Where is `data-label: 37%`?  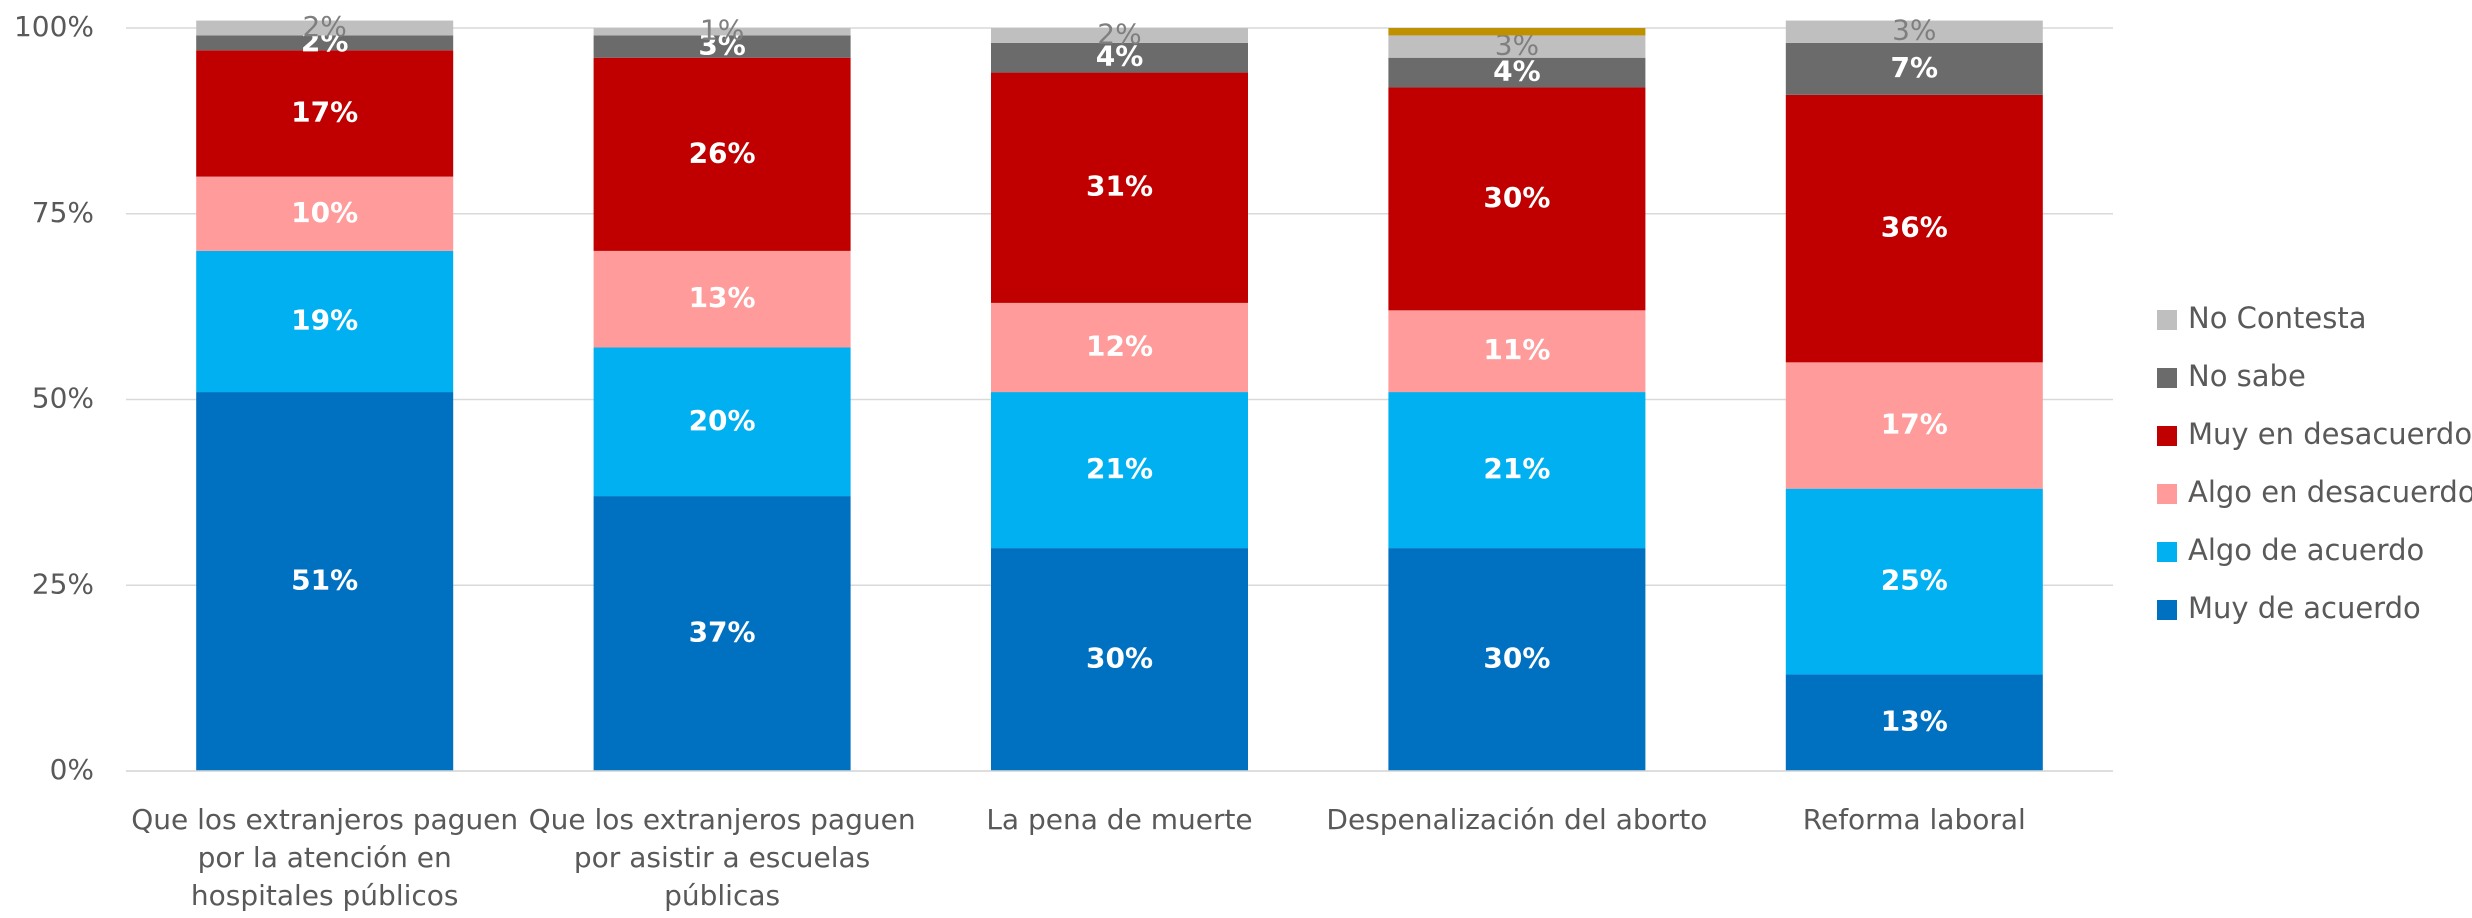
data-label: 37% is located at coordinates (722, 632).